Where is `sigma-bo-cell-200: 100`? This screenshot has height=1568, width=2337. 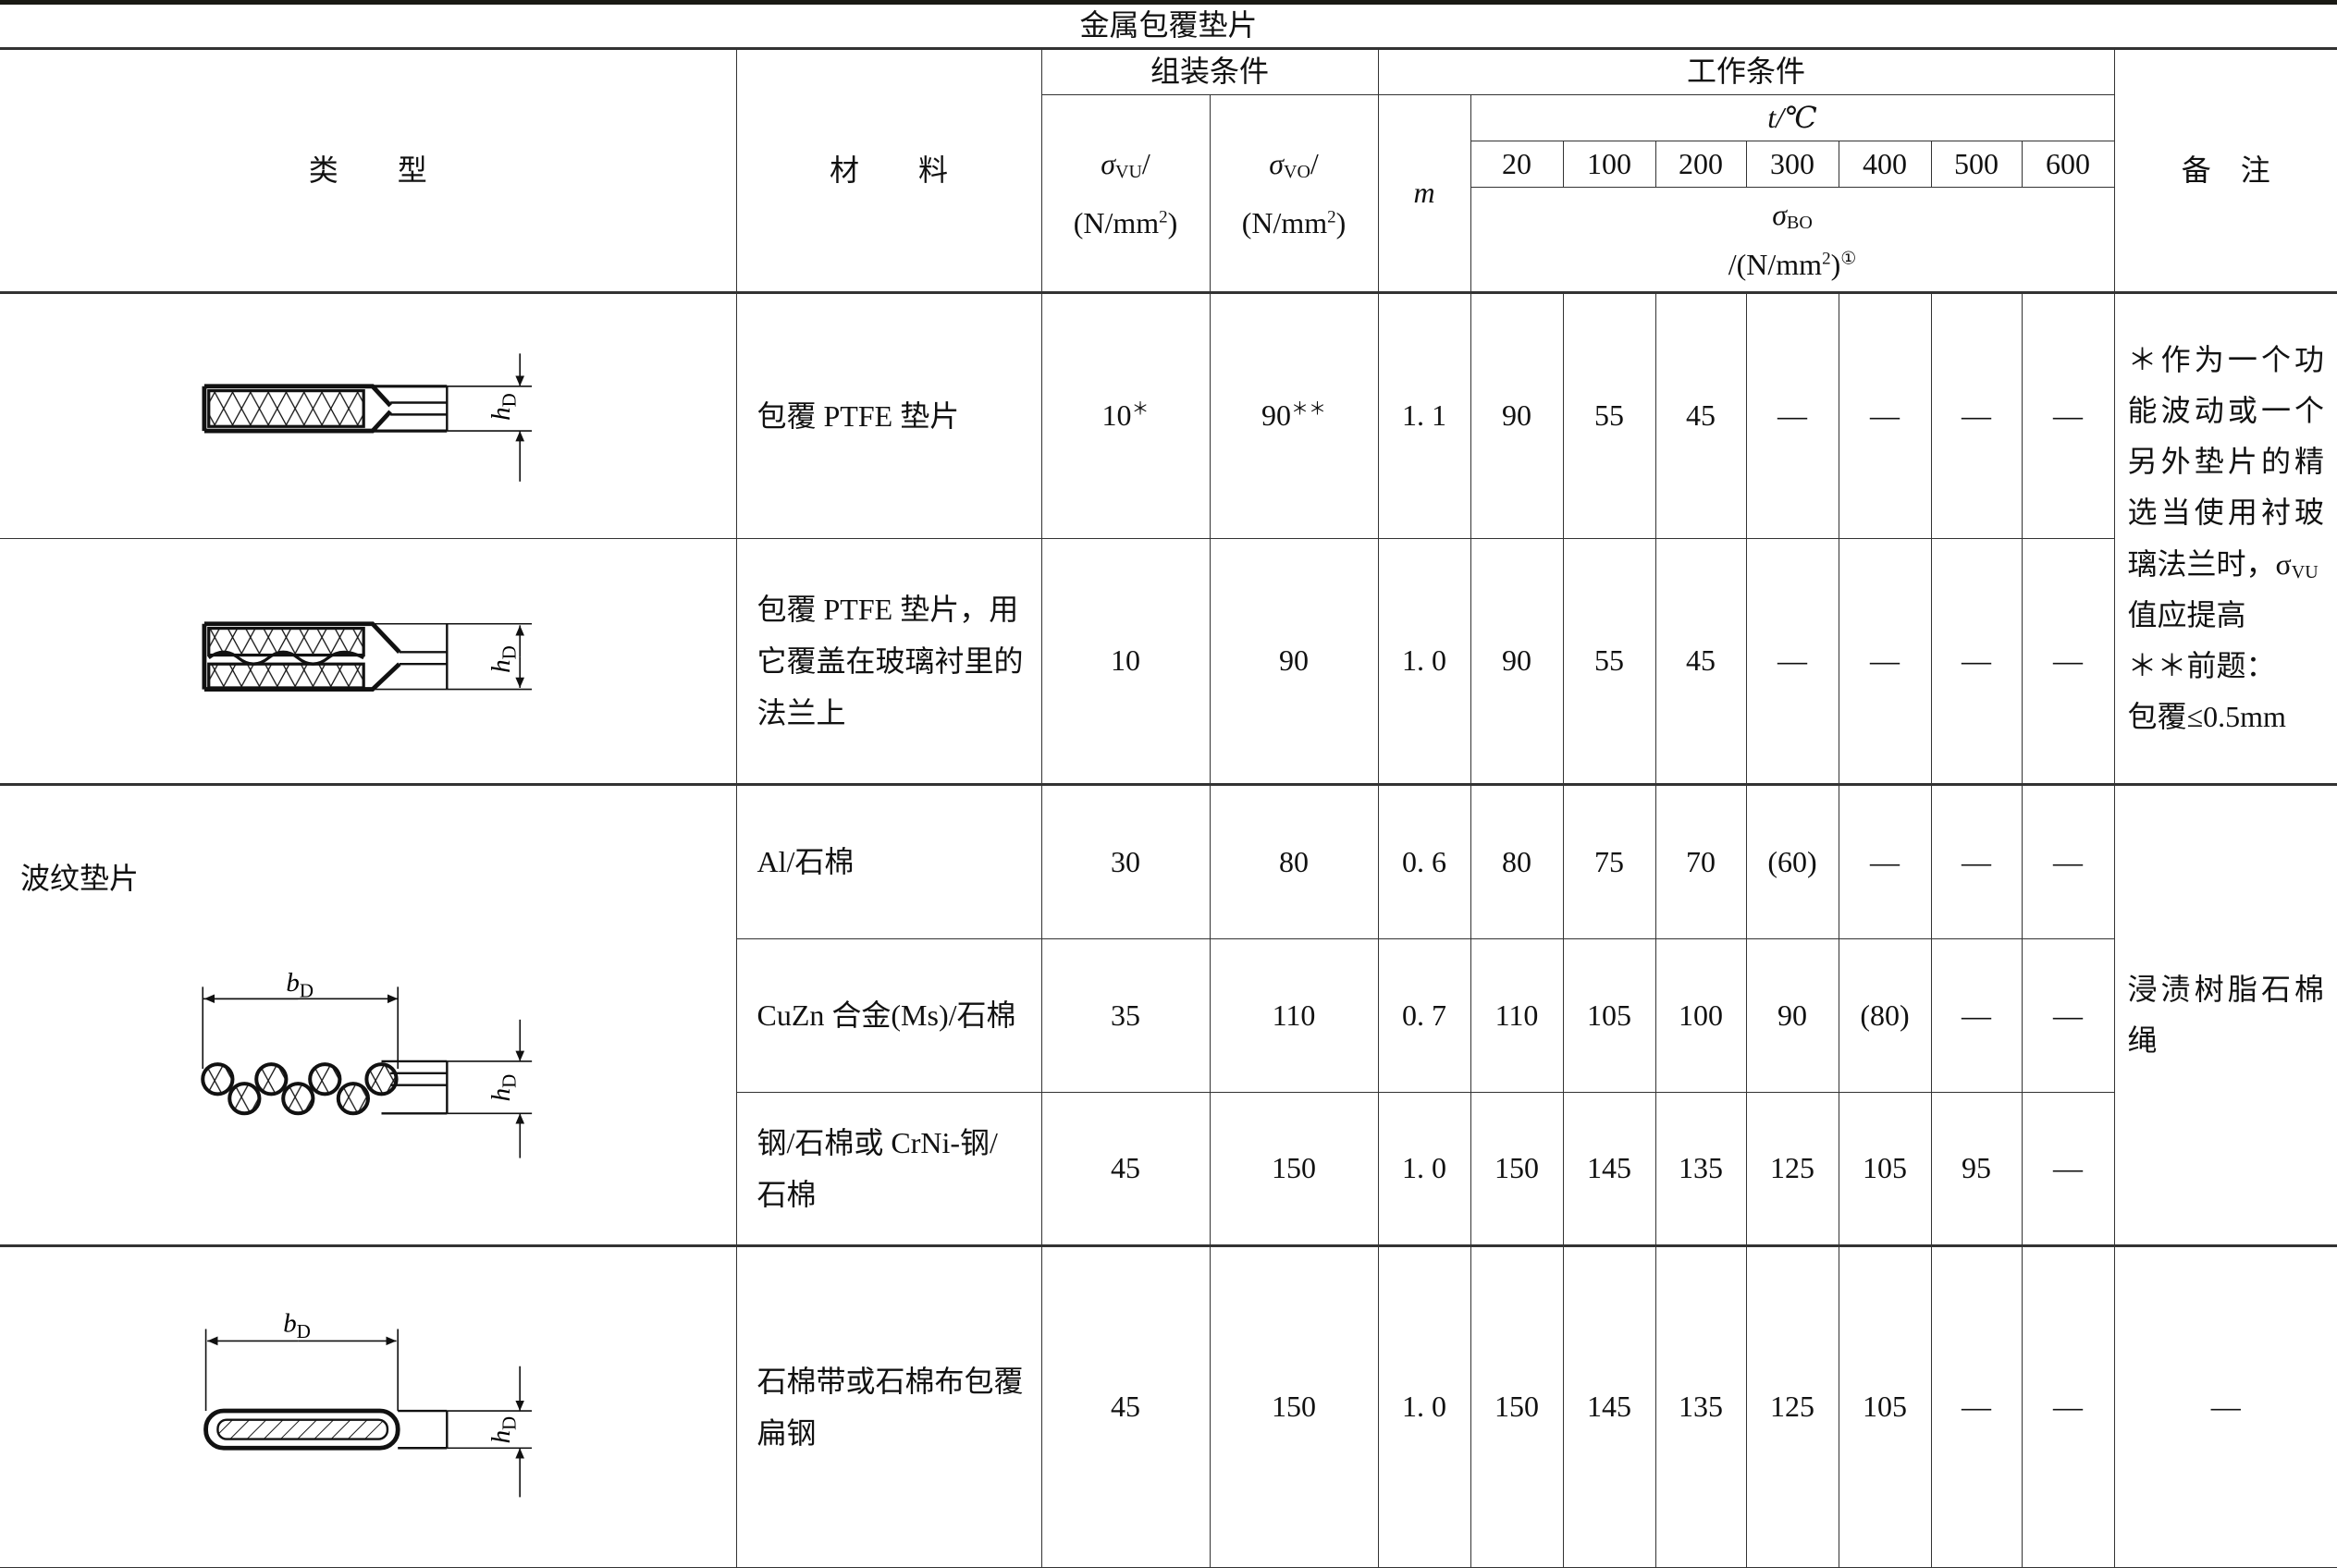
sigma-bo-cell-200: 100 is located at coordinates (1700, 1015).